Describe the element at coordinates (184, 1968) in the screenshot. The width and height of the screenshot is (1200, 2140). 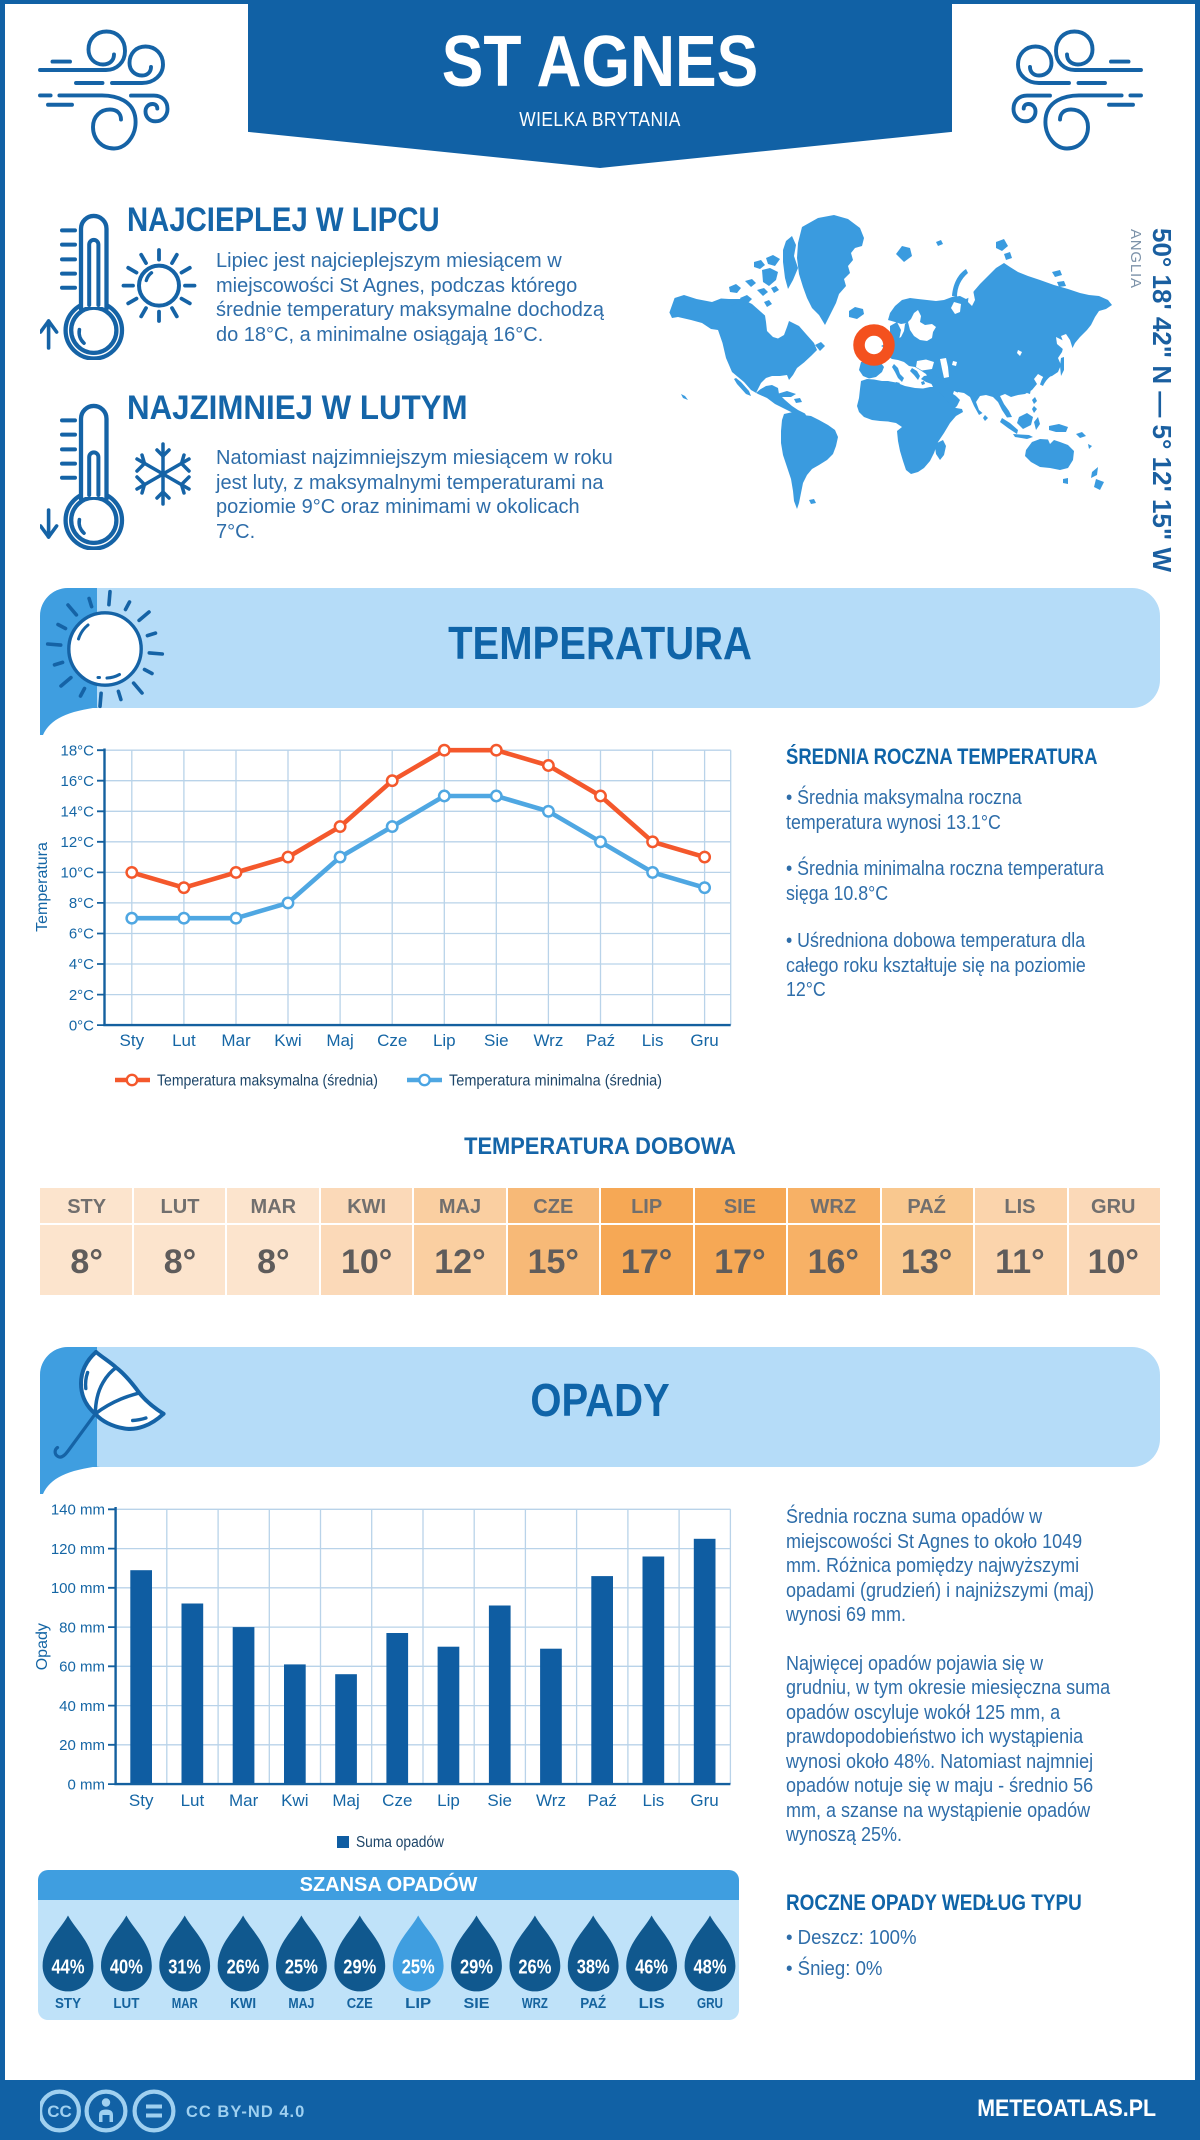
I see `svg-text: 31%` at that location.